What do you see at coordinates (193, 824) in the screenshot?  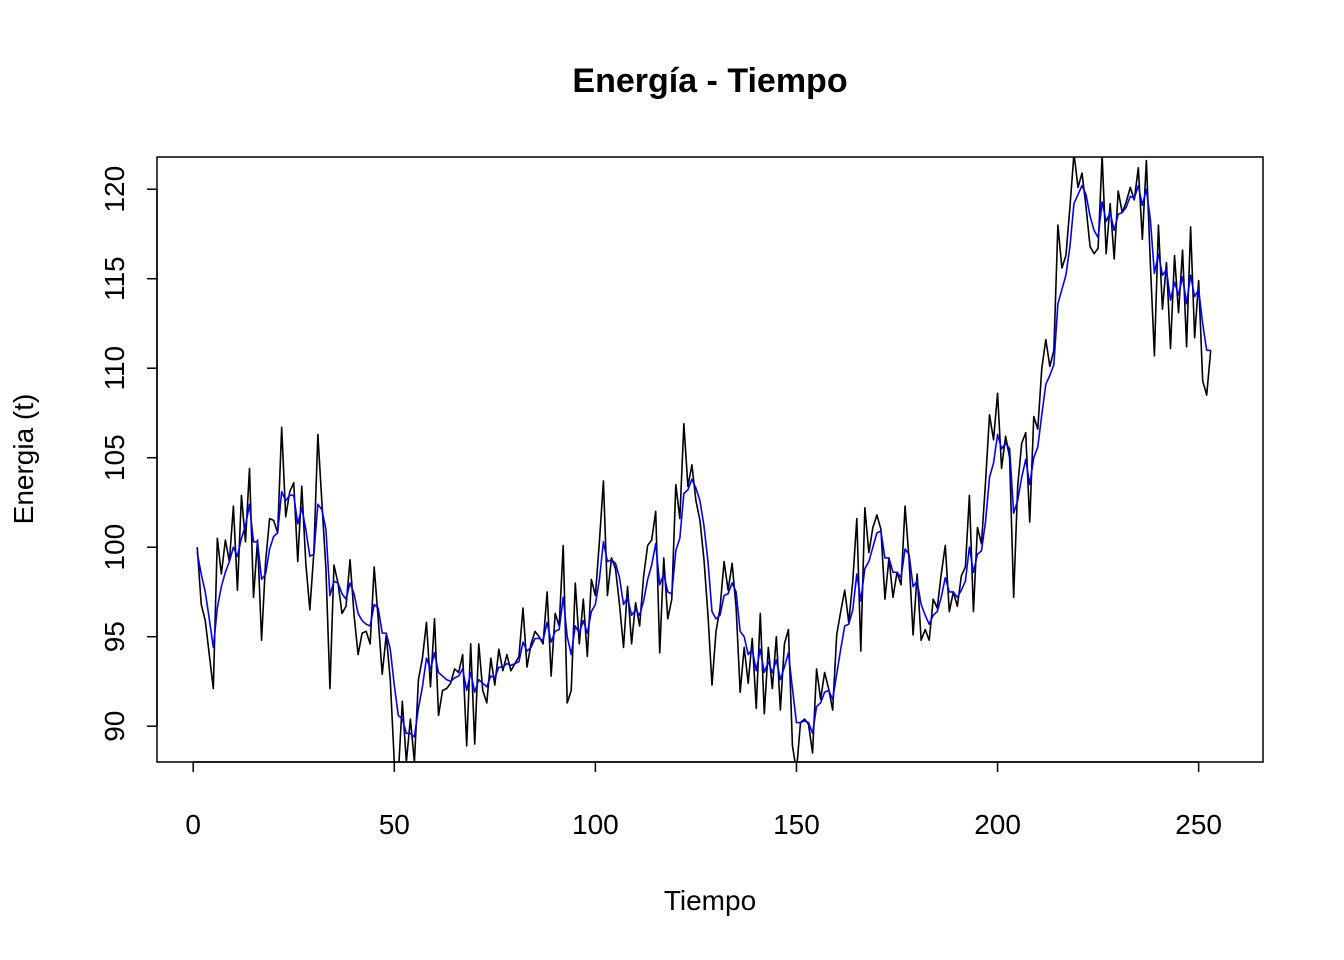 I see `x-tick-label: 0` at bounding box center [193, 824].